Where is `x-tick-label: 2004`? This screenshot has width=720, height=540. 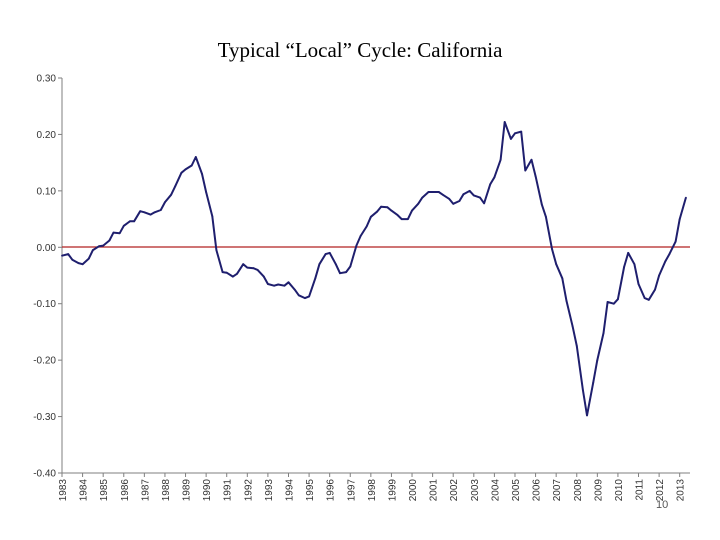 x-tick-label: 2004 is located at coordinates (495, 490).